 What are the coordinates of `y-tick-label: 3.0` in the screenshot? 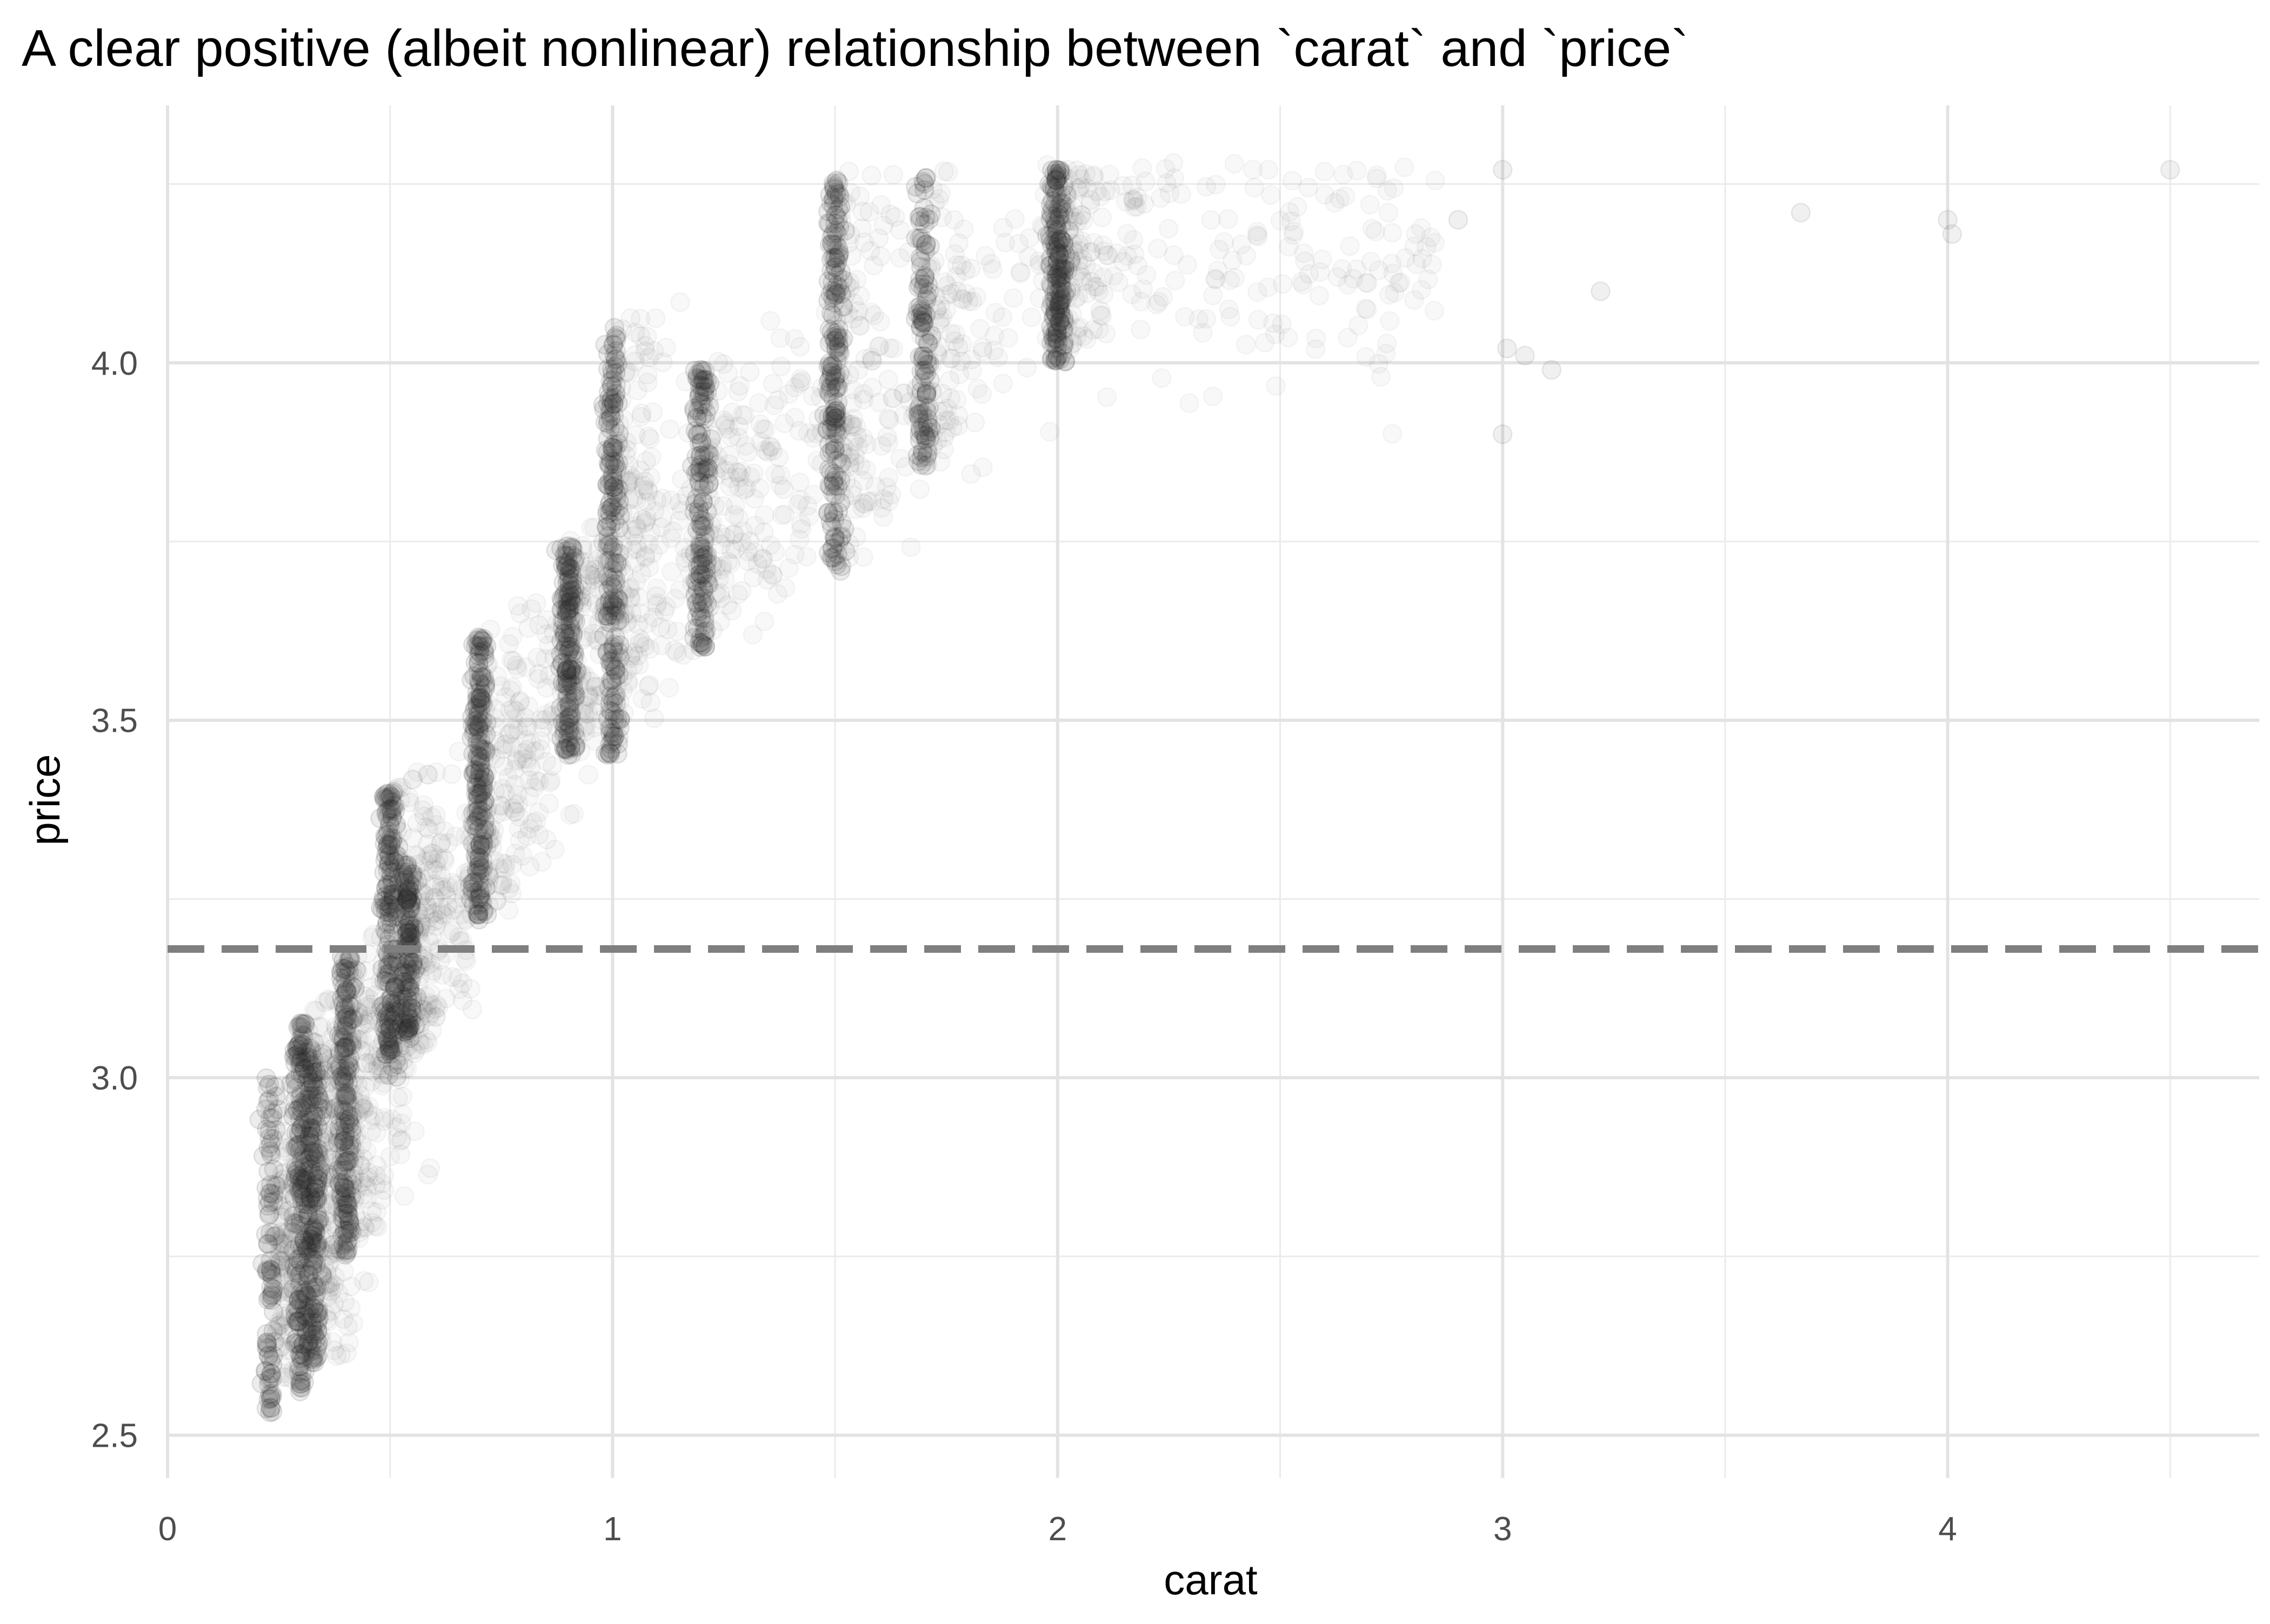 It's located at (114, 1078).